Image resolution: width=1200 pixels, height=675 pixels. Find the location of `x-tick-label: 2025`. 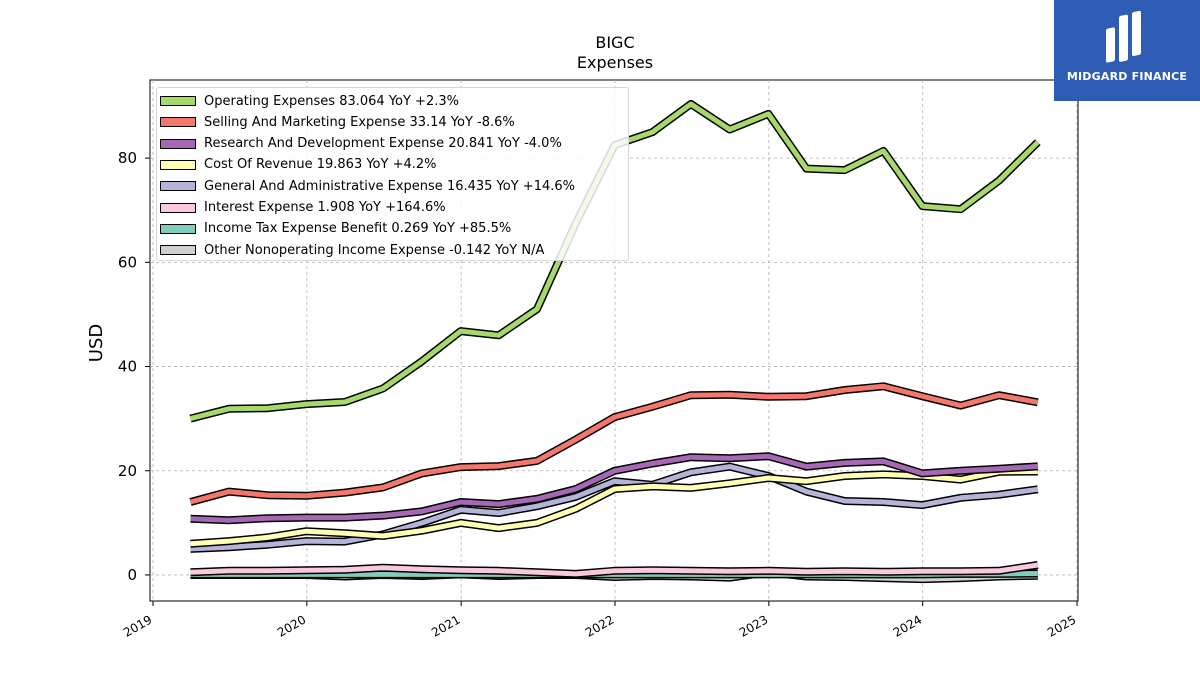

x-tick-label: 2025 is located at coordinates (1061, 625).